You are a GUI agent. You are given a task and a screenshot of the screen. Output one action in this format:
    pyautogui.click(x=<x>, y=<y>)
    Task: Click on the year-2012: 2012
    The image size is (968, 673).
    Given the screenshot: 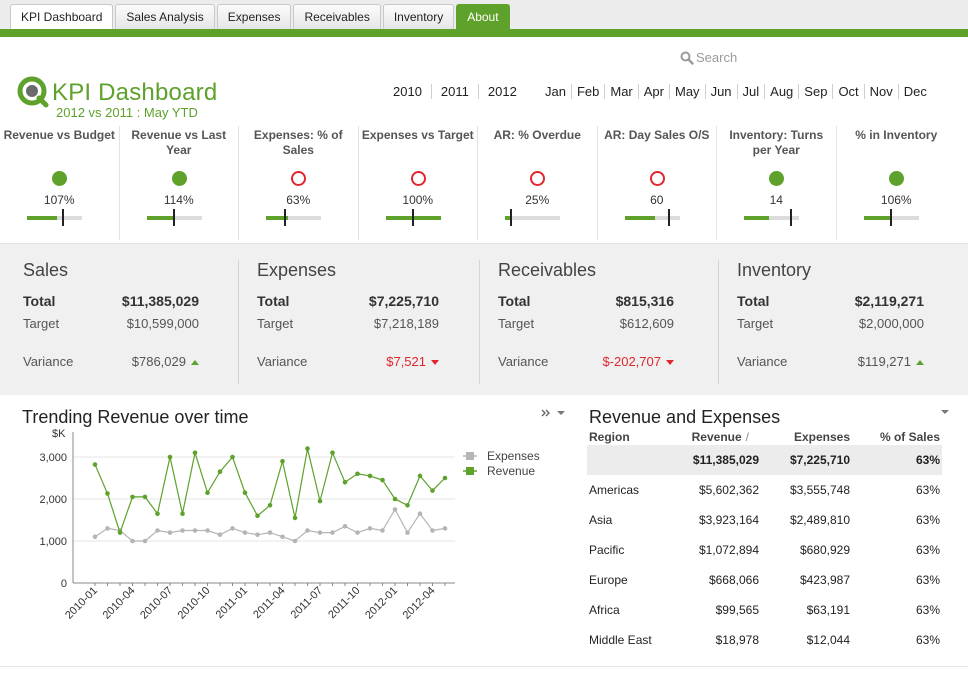 What is the action you would take?
    pyautogui.click(x=502, y=91)
    